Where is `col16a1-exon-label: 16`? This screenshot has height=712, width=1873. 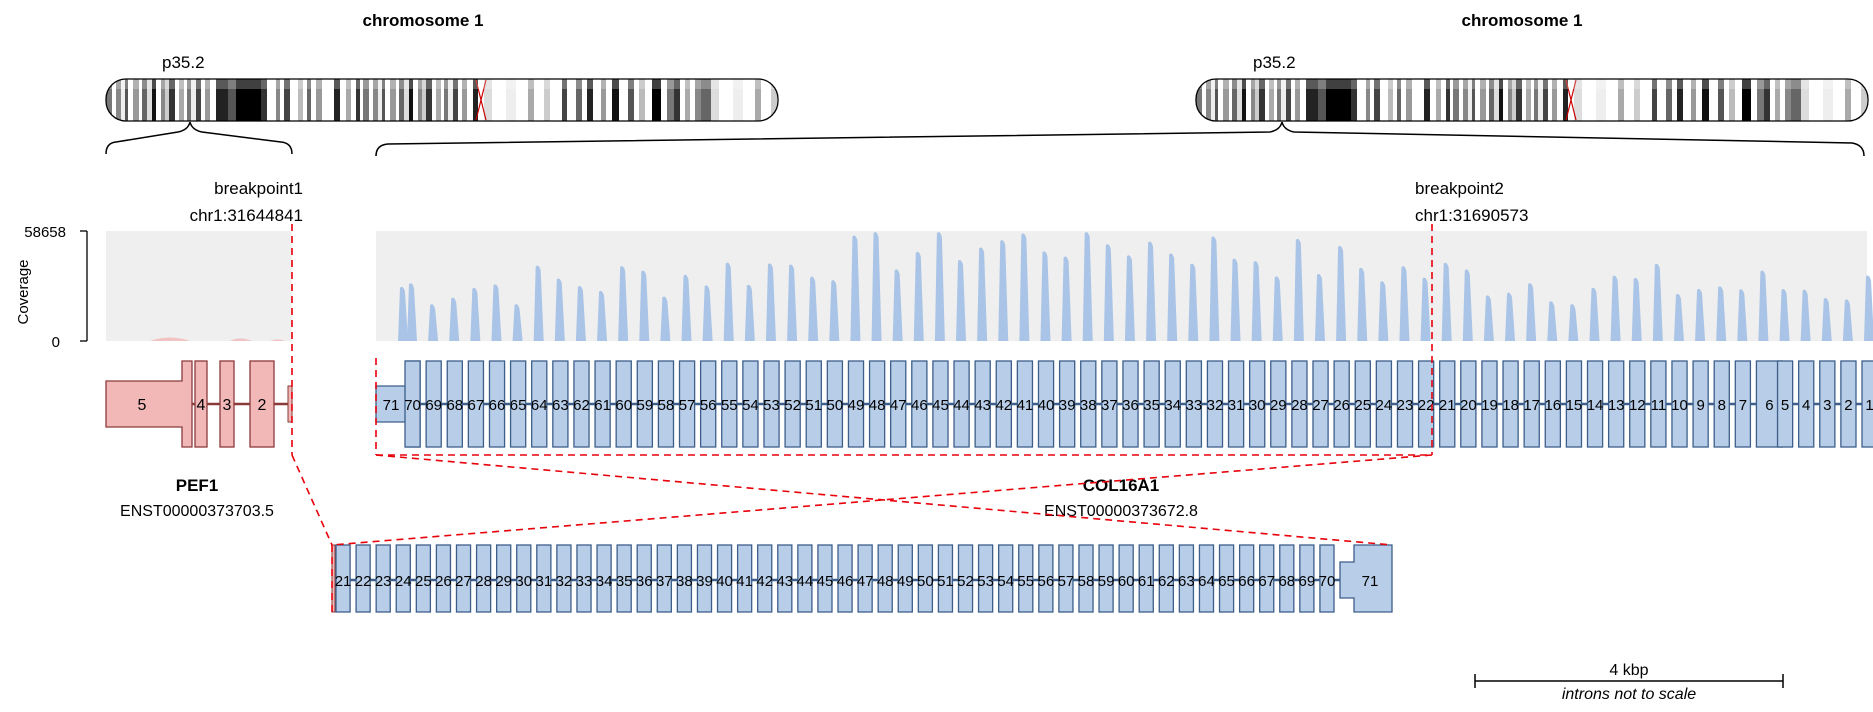
col16a1-exon-label: 16 is located at coordinates (1552, 405).